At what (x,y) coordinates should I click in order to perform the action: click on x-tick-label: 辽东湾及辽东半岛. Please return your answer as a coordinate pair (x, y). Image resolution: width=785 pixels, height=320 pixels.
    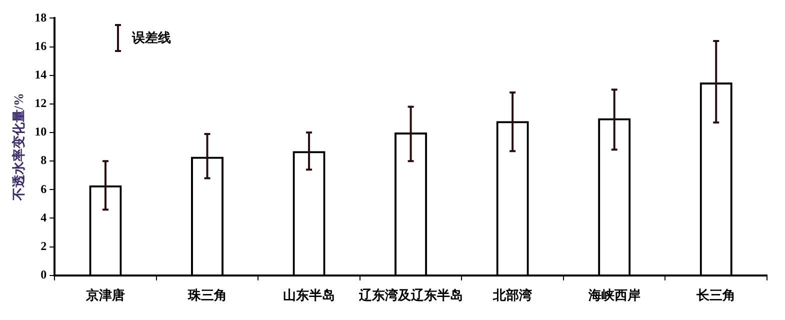
    Looking at the image, I should click on (410, 295).